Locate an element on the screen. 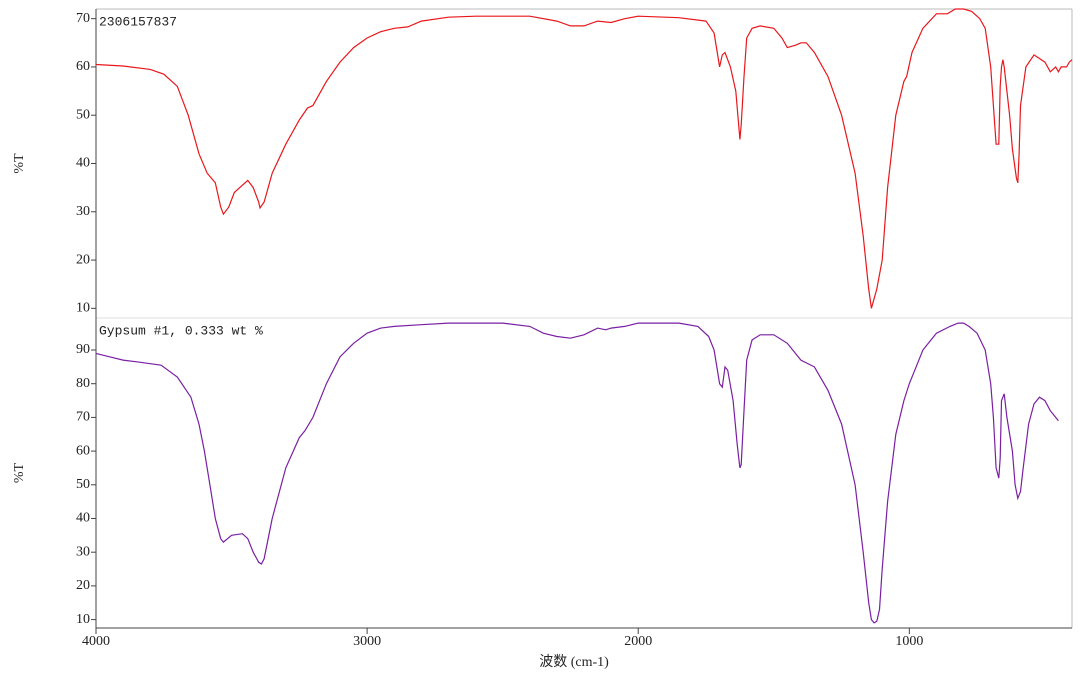 The height and width of the screenshot is (684, 1086). x-tick-label: 3000 is located at coordinates (367, 641).